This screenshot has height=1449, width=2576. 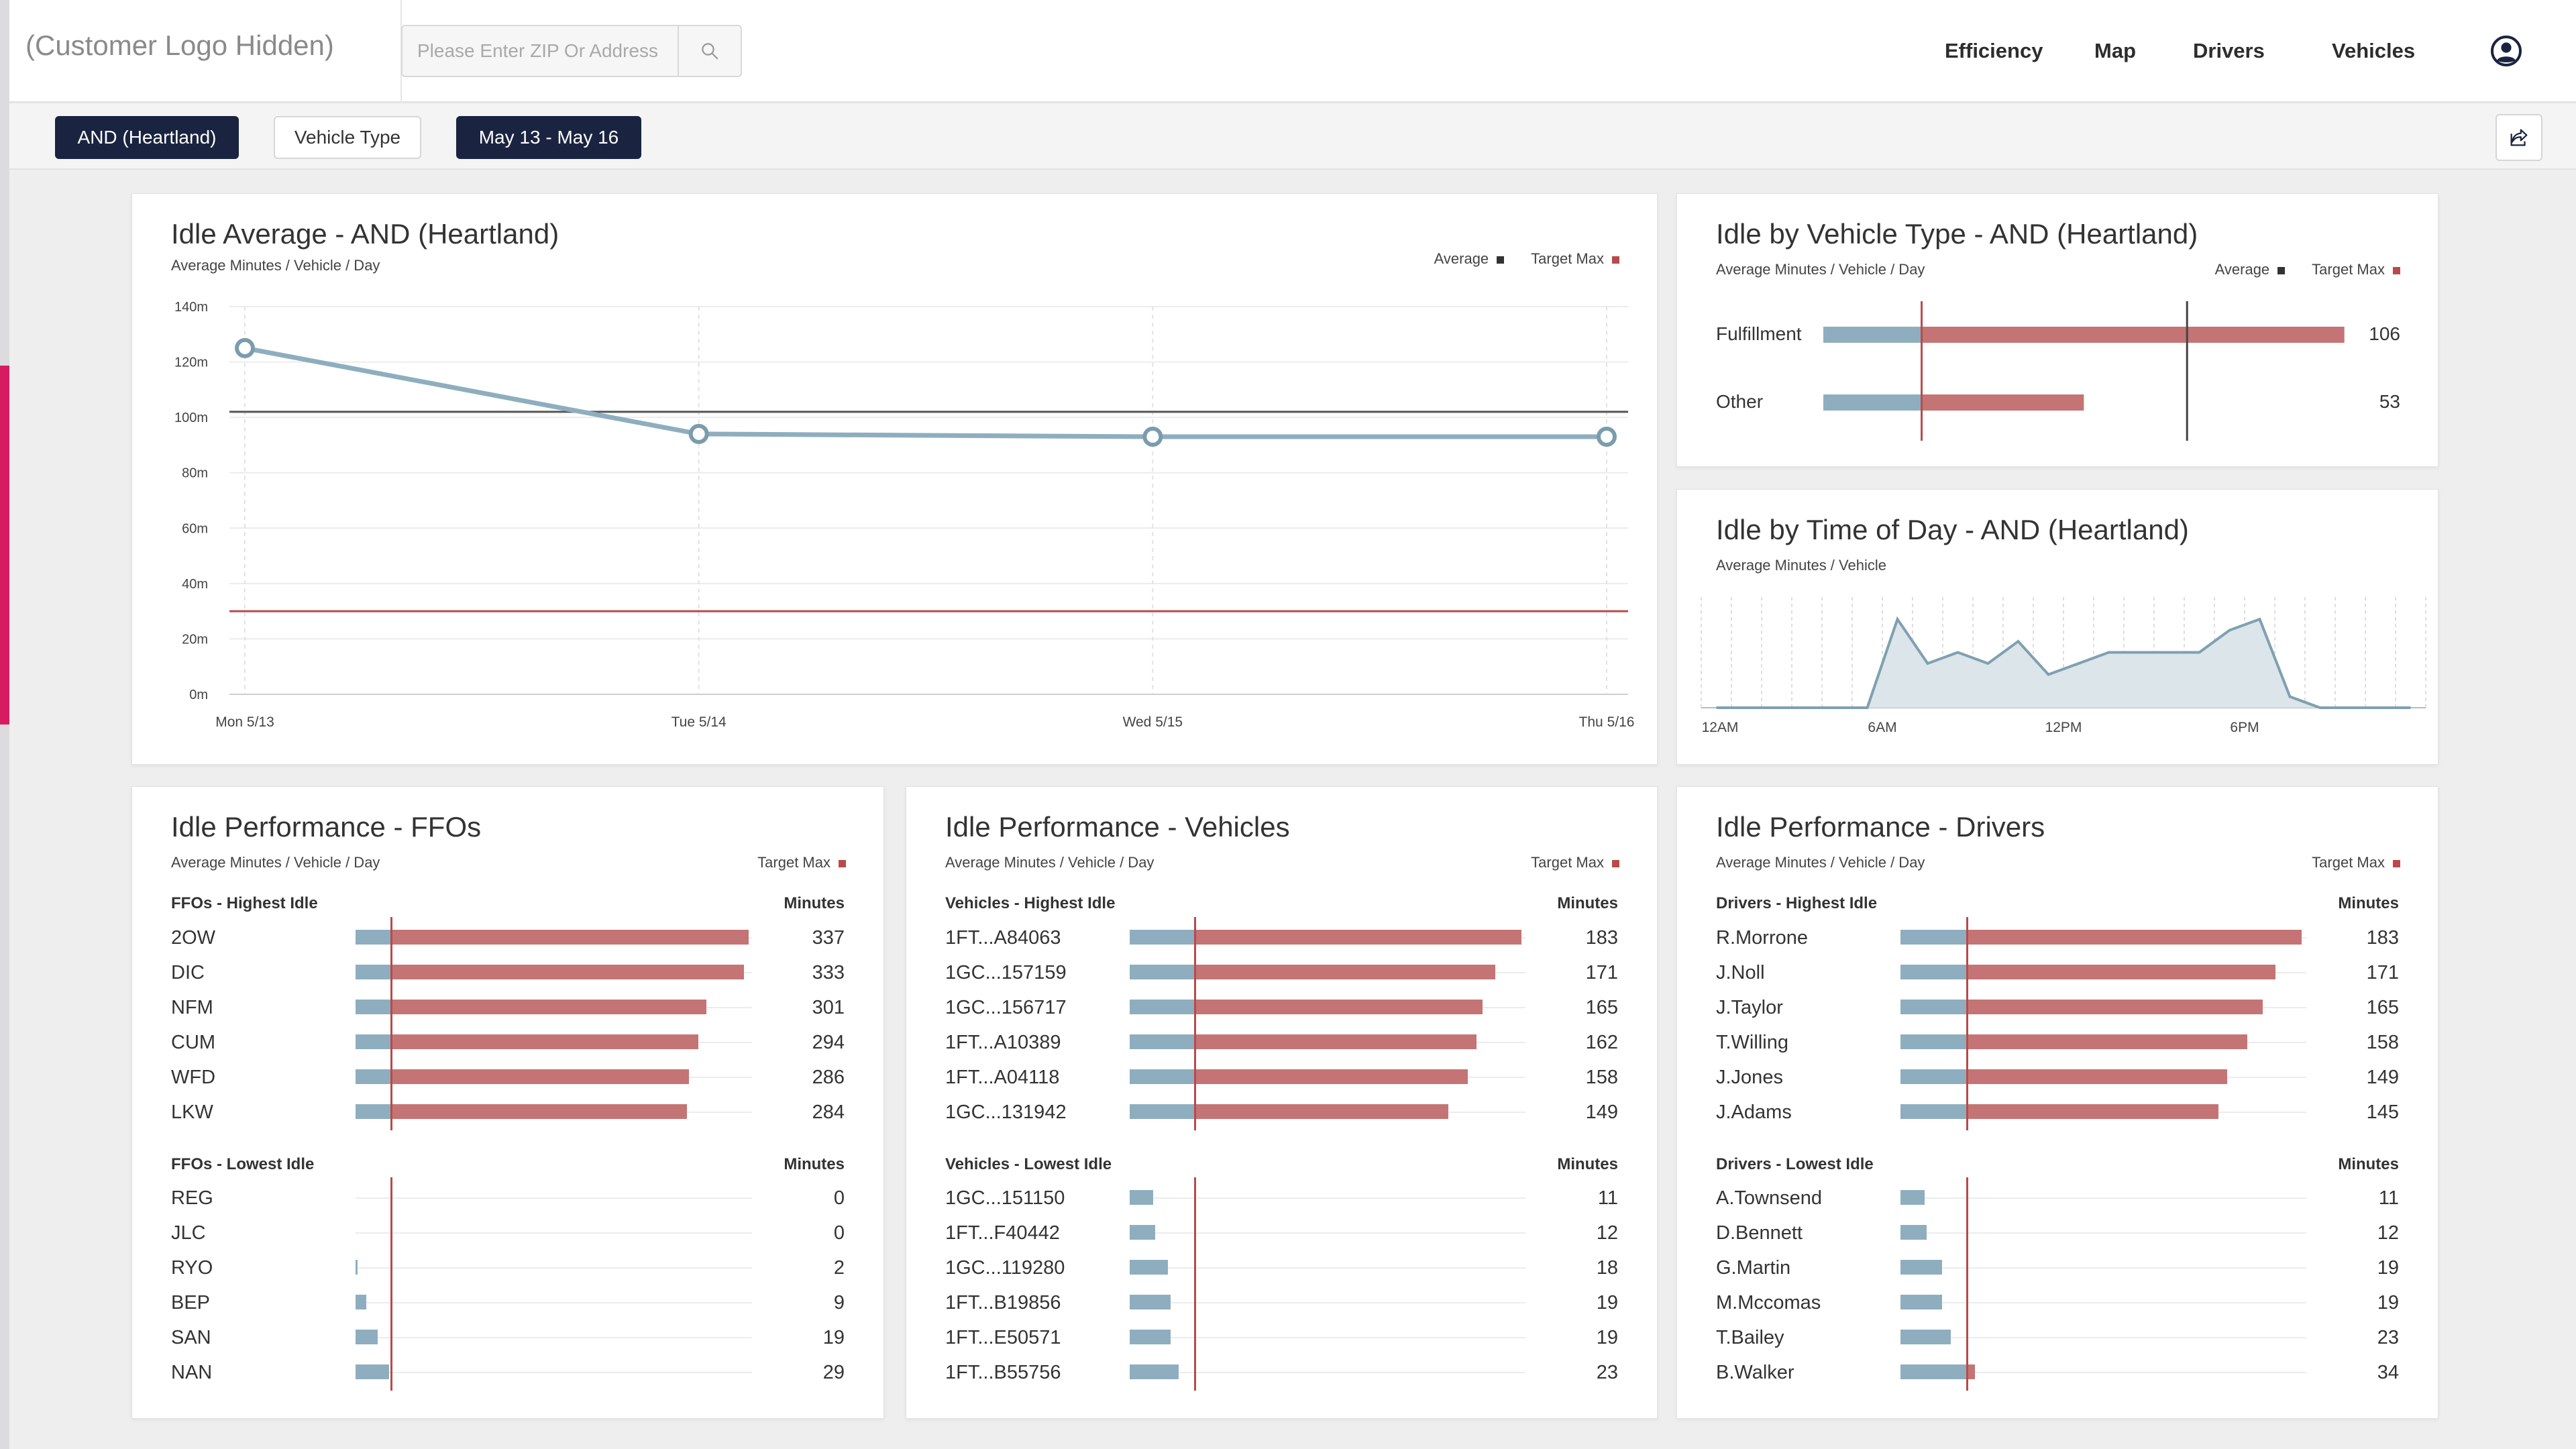 What do you see at coordinates (2389, 401) in the screenshot?
I see `vehicle-type-value: 53` at bounding box center [2389, 401].